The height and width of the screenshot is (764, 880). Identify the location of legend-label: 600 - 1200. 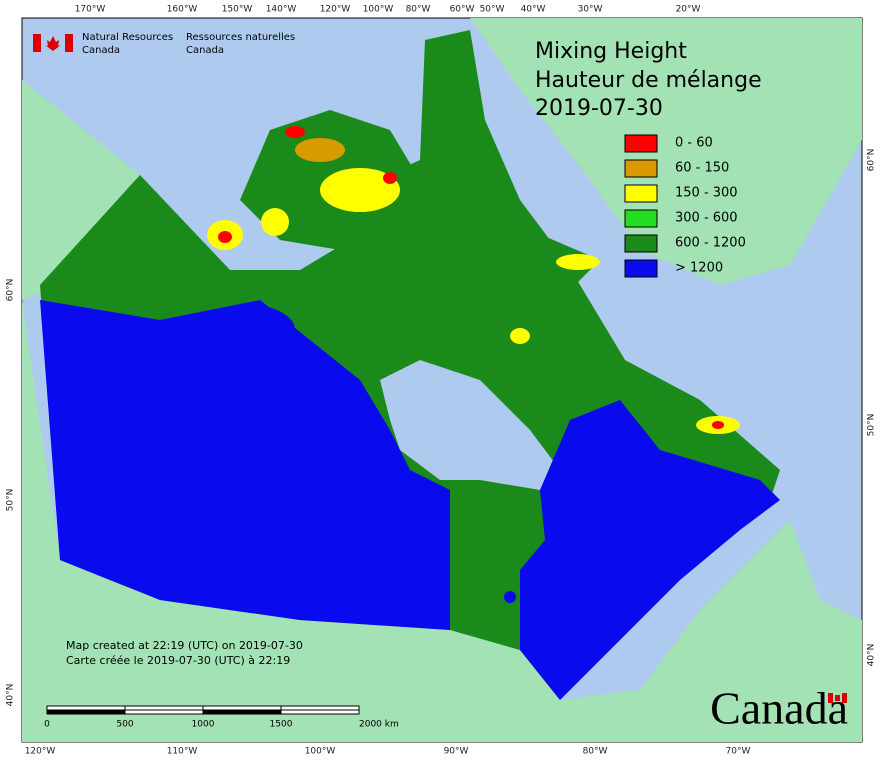
(710, 243).